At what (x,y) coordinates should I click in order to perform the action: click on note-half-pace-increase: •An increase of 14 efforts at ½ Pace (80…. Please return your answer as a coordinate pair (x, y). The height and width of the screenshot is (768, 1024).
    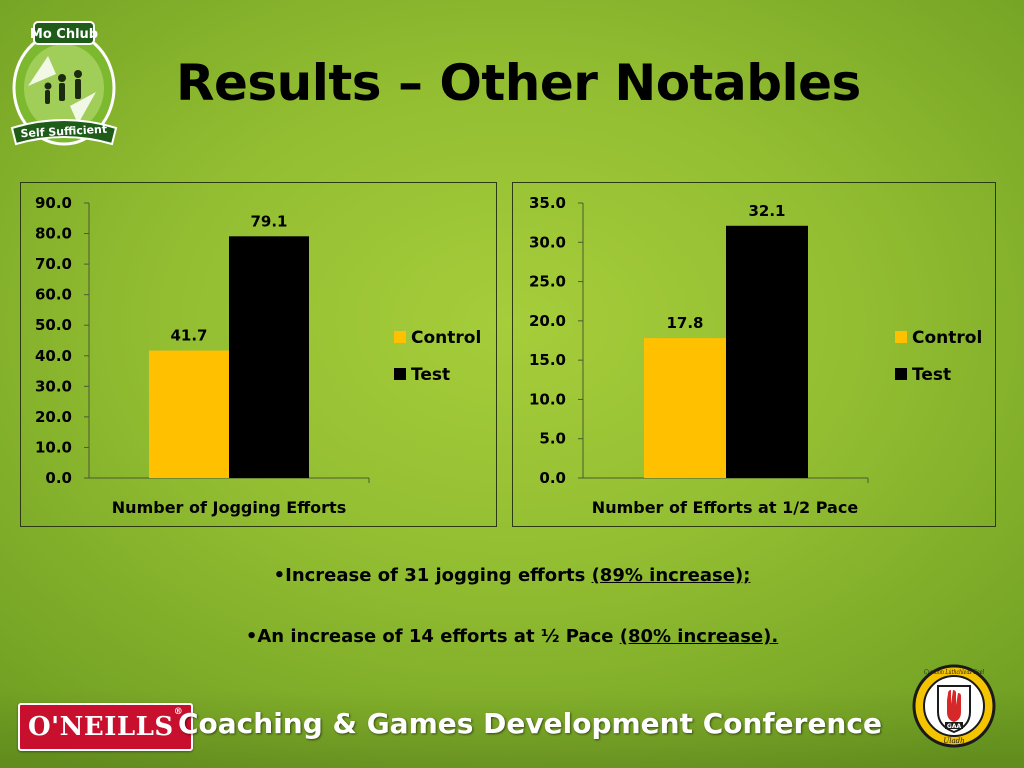
    Looking at the image, I should click on (512, 636).